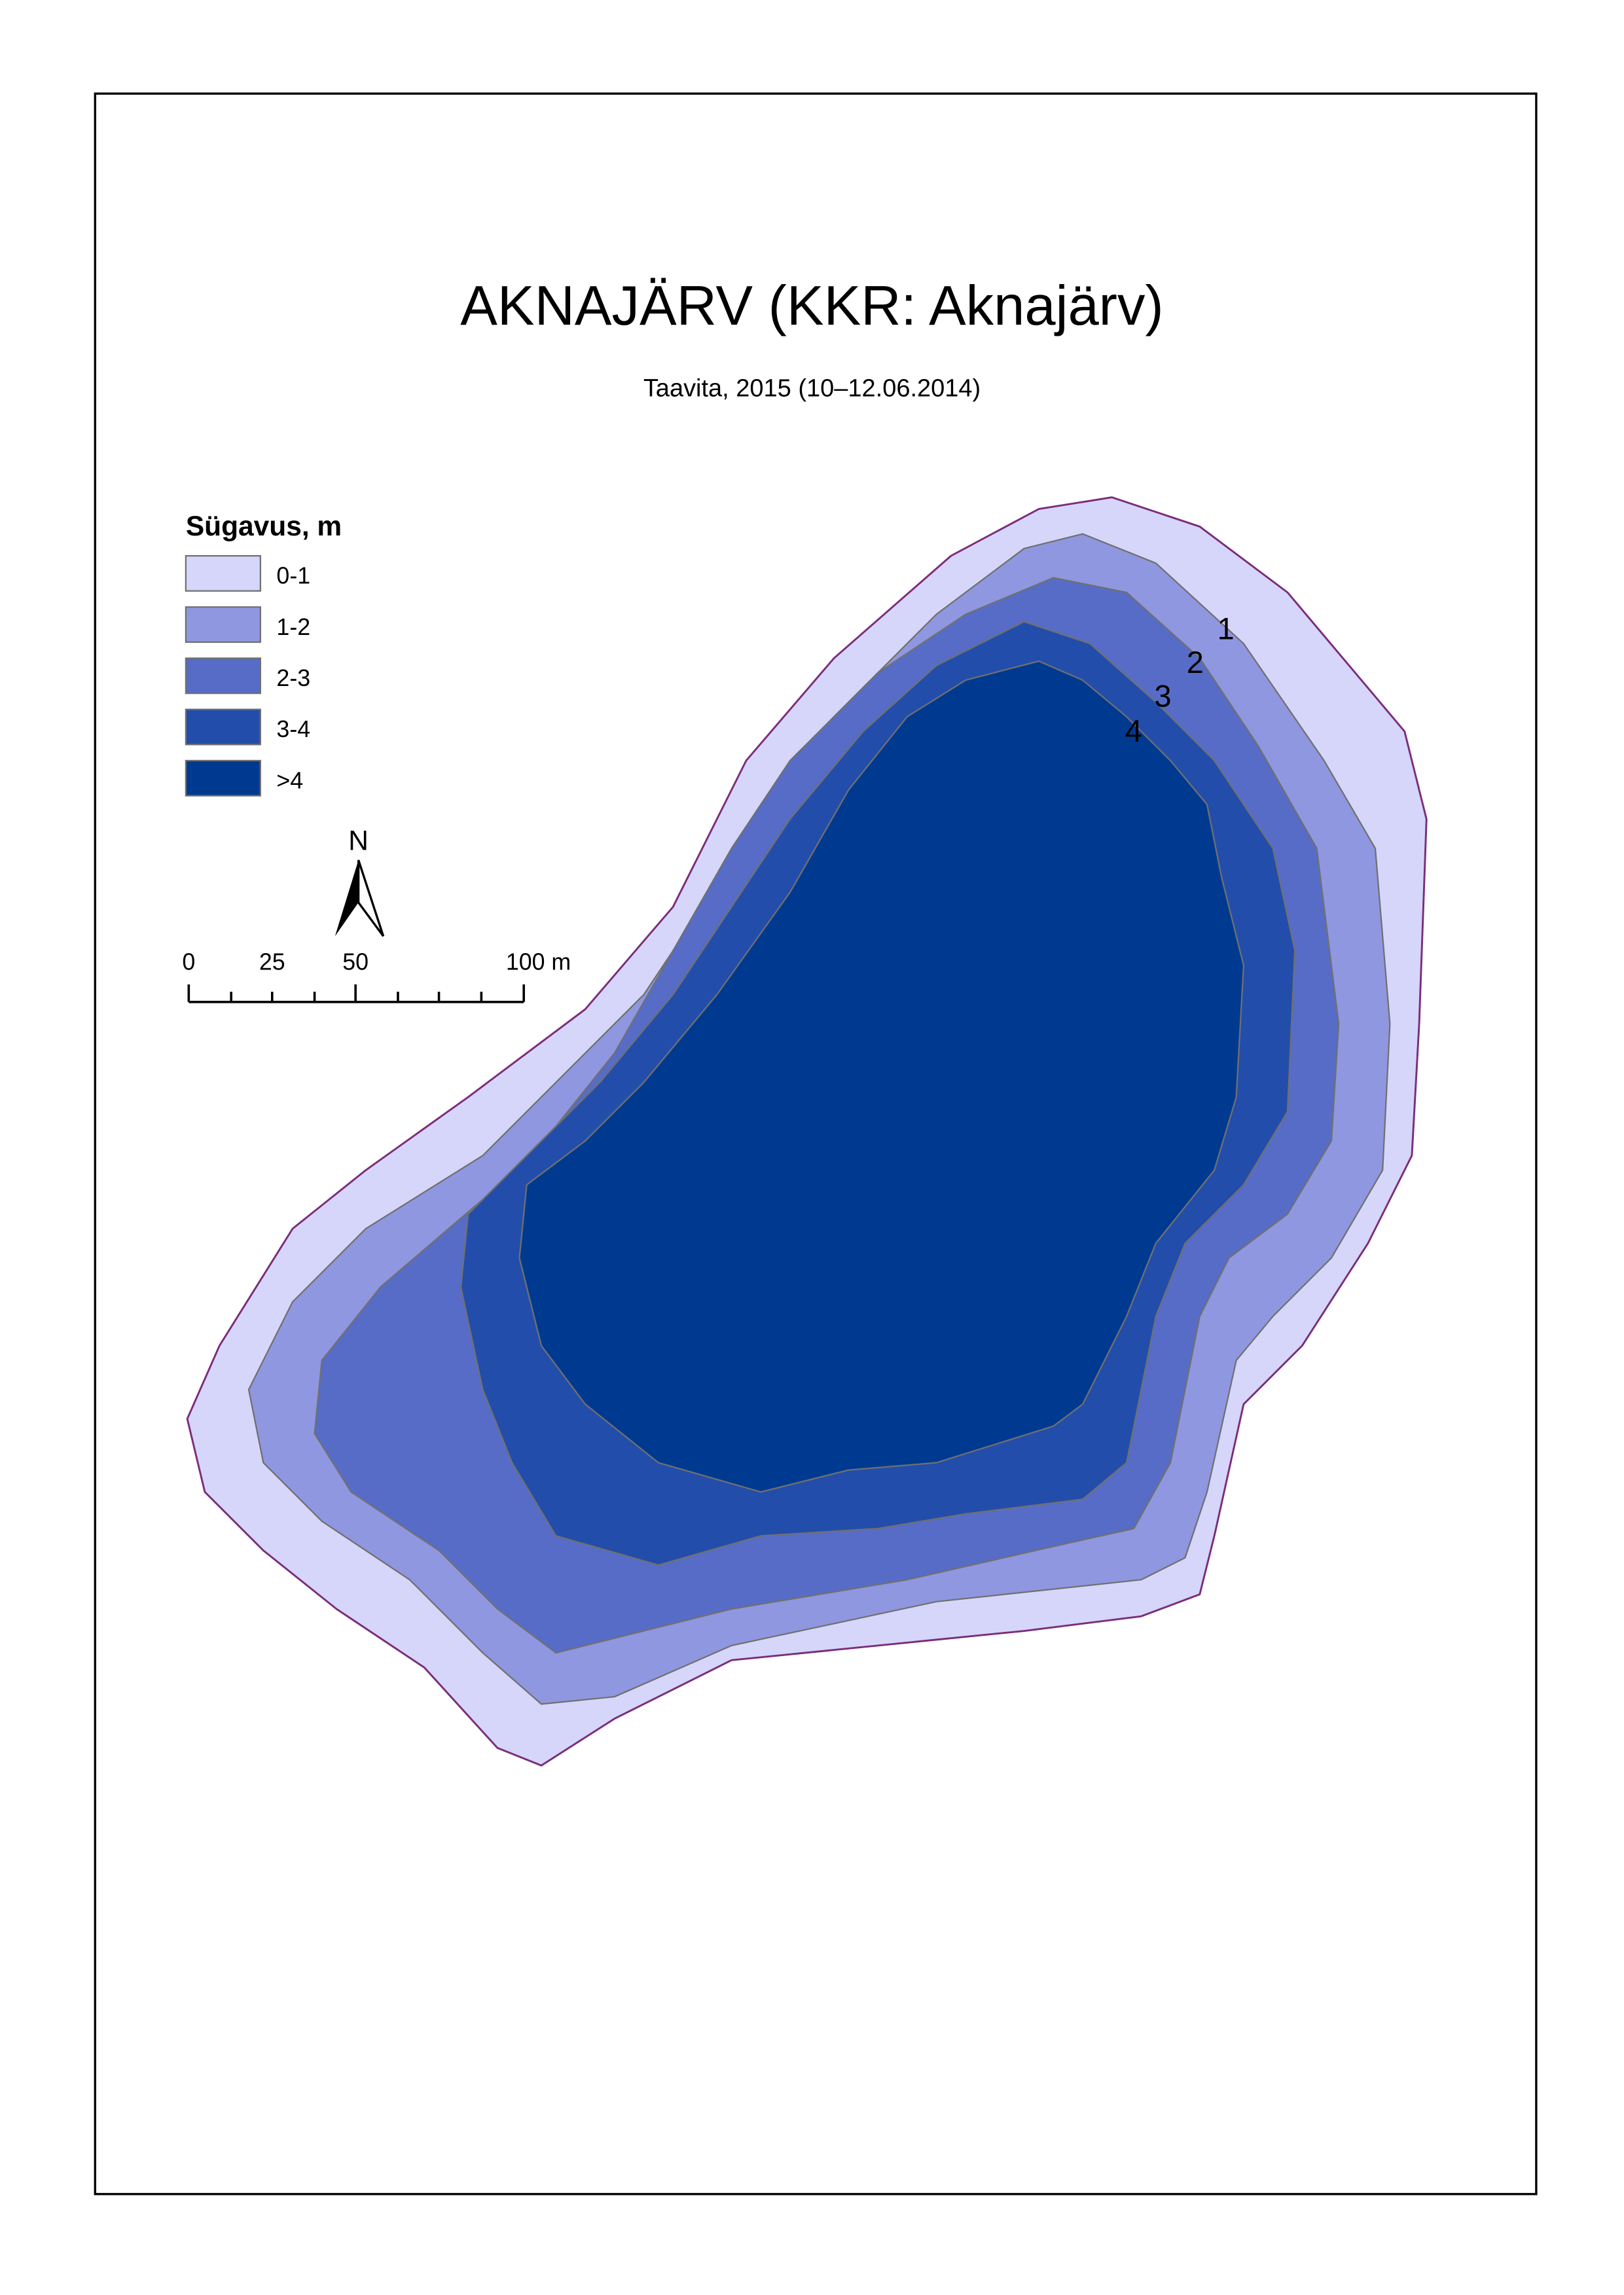  What do you see at coordinates (812, 389) in the screenshot?
I see `map-subtitle: Taavita, 2015 (10–12.06.2014)` at bounding box center [812, 389].